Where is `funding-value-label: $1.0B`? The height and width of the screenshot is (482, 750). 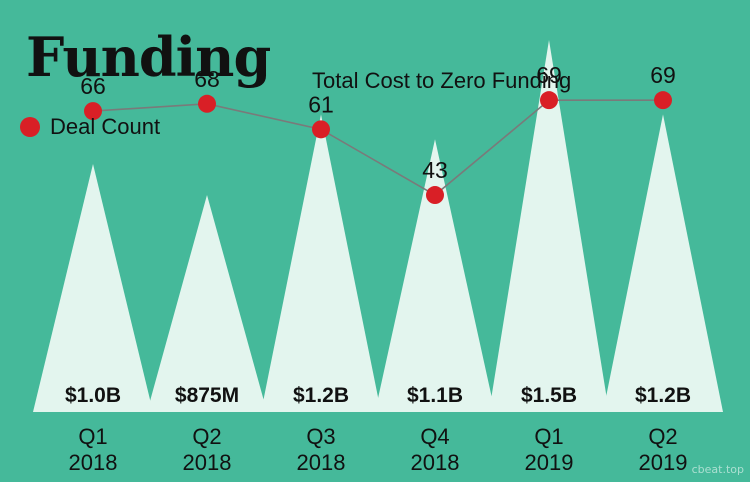 funding-value-label: $1.0B is located at coordinates (93, 395).